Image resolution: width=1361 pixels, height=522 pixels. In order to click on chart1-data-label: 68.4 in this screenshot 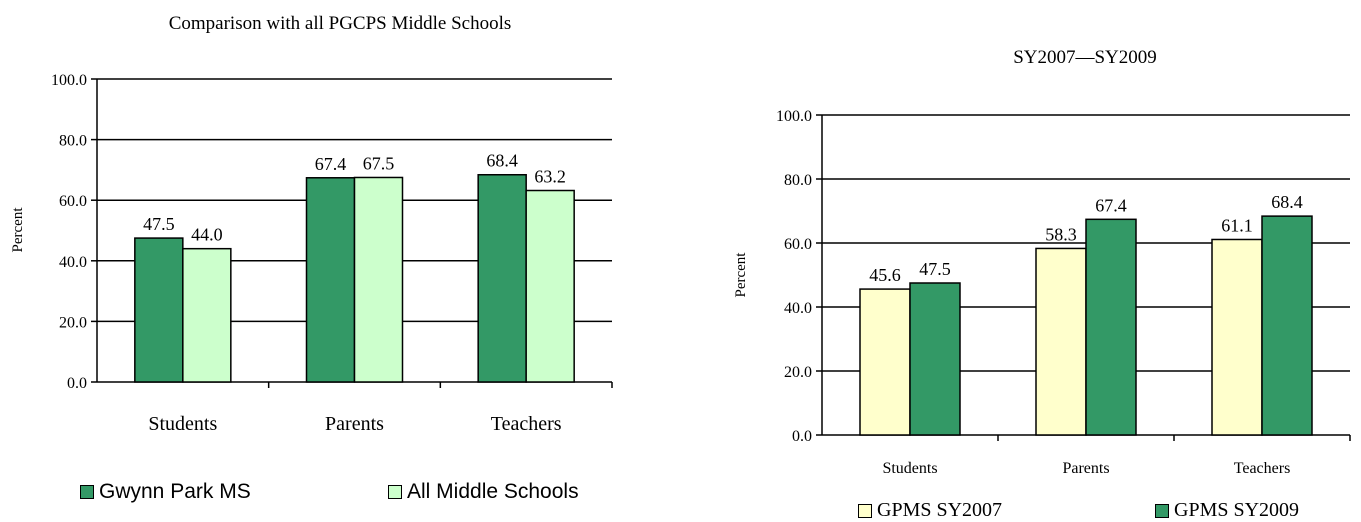, I will do `click(502, 161)`.